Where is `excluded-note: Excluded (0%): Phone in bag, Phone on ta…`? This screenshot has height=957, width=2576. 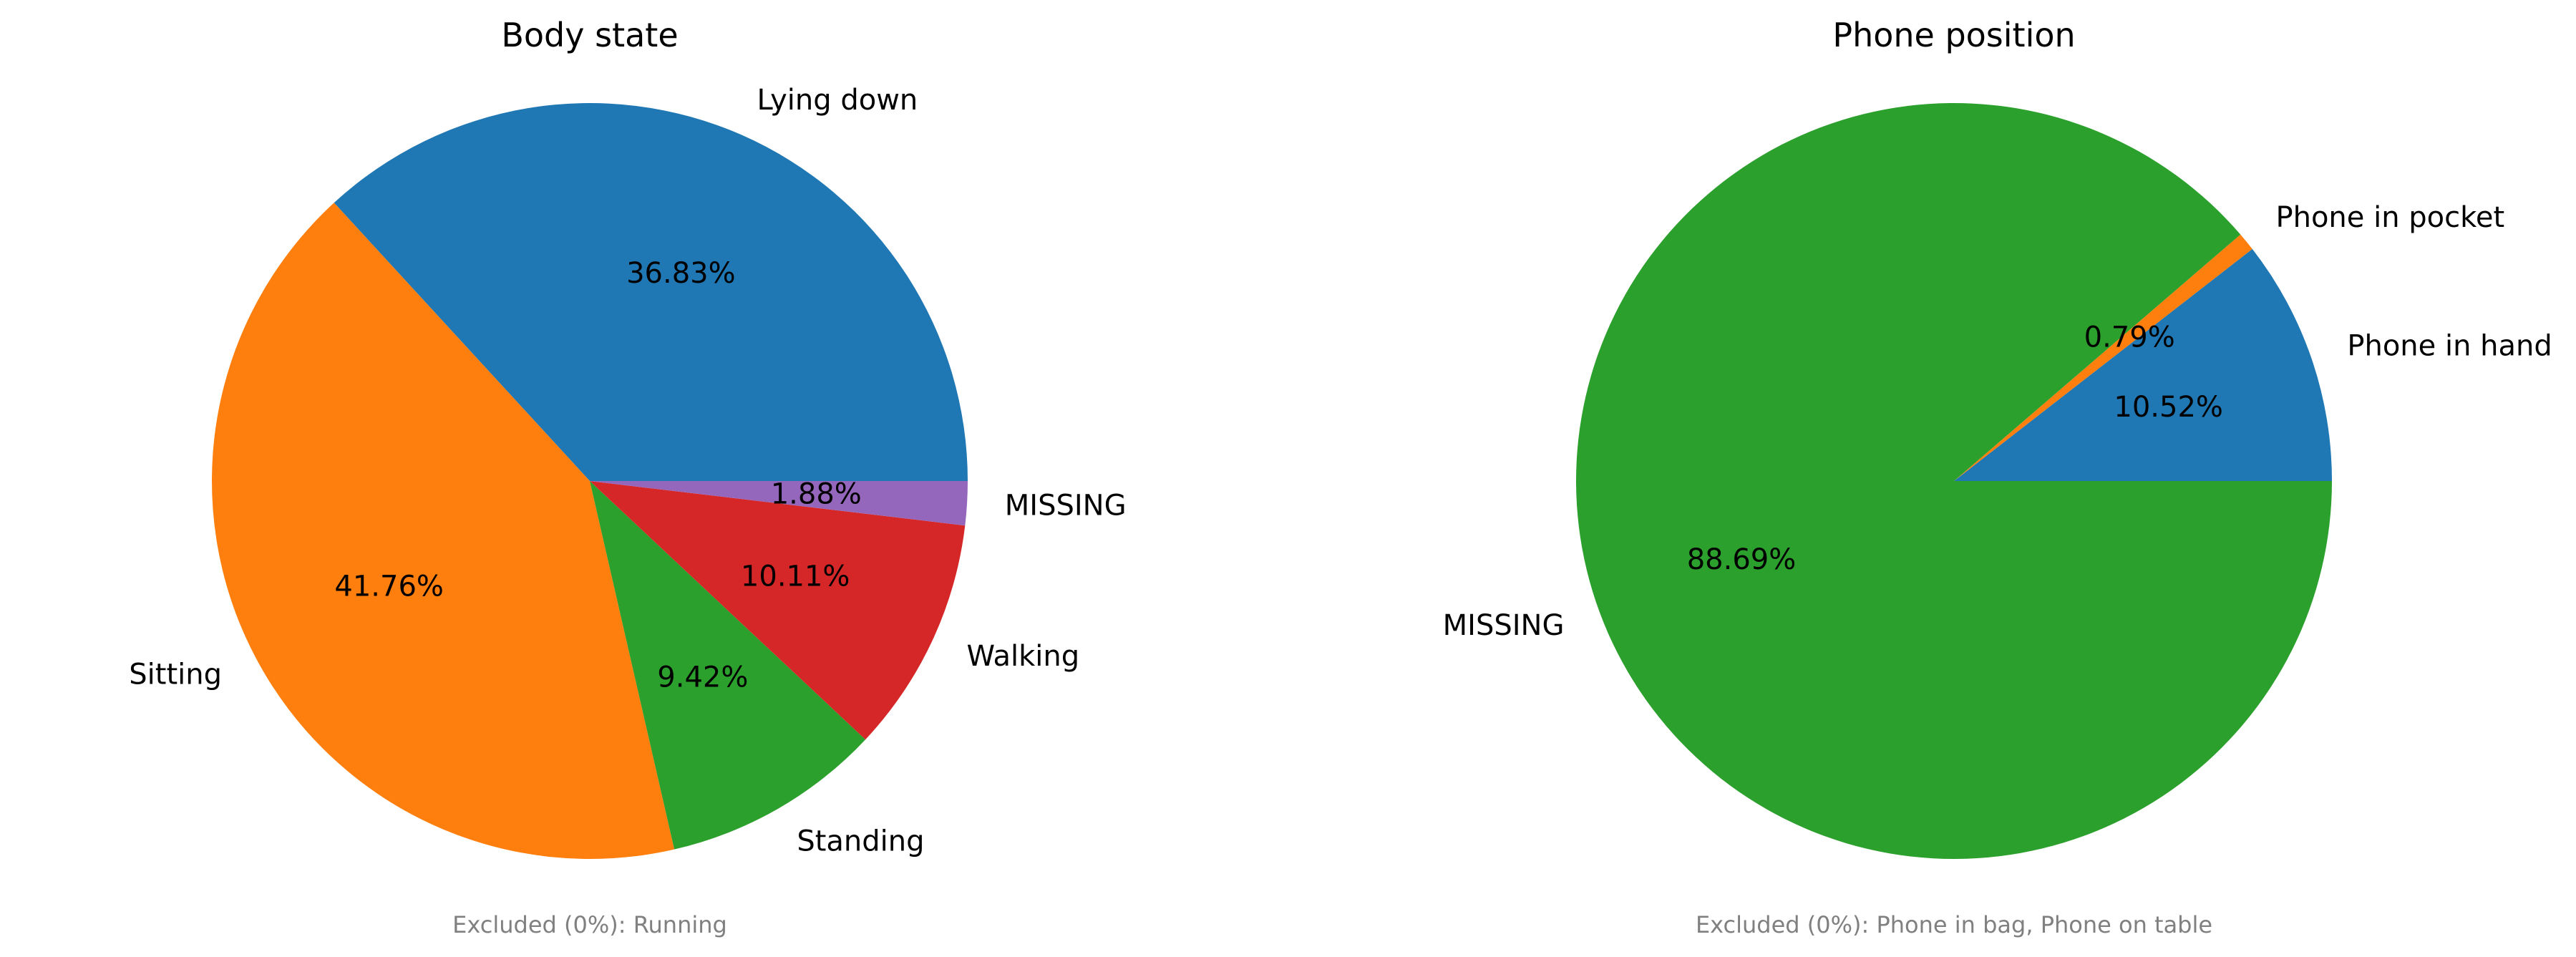
excluded-note: Excluded (0%): Phone in bag, Phone on ta… is located at coordinates (1954, 924).